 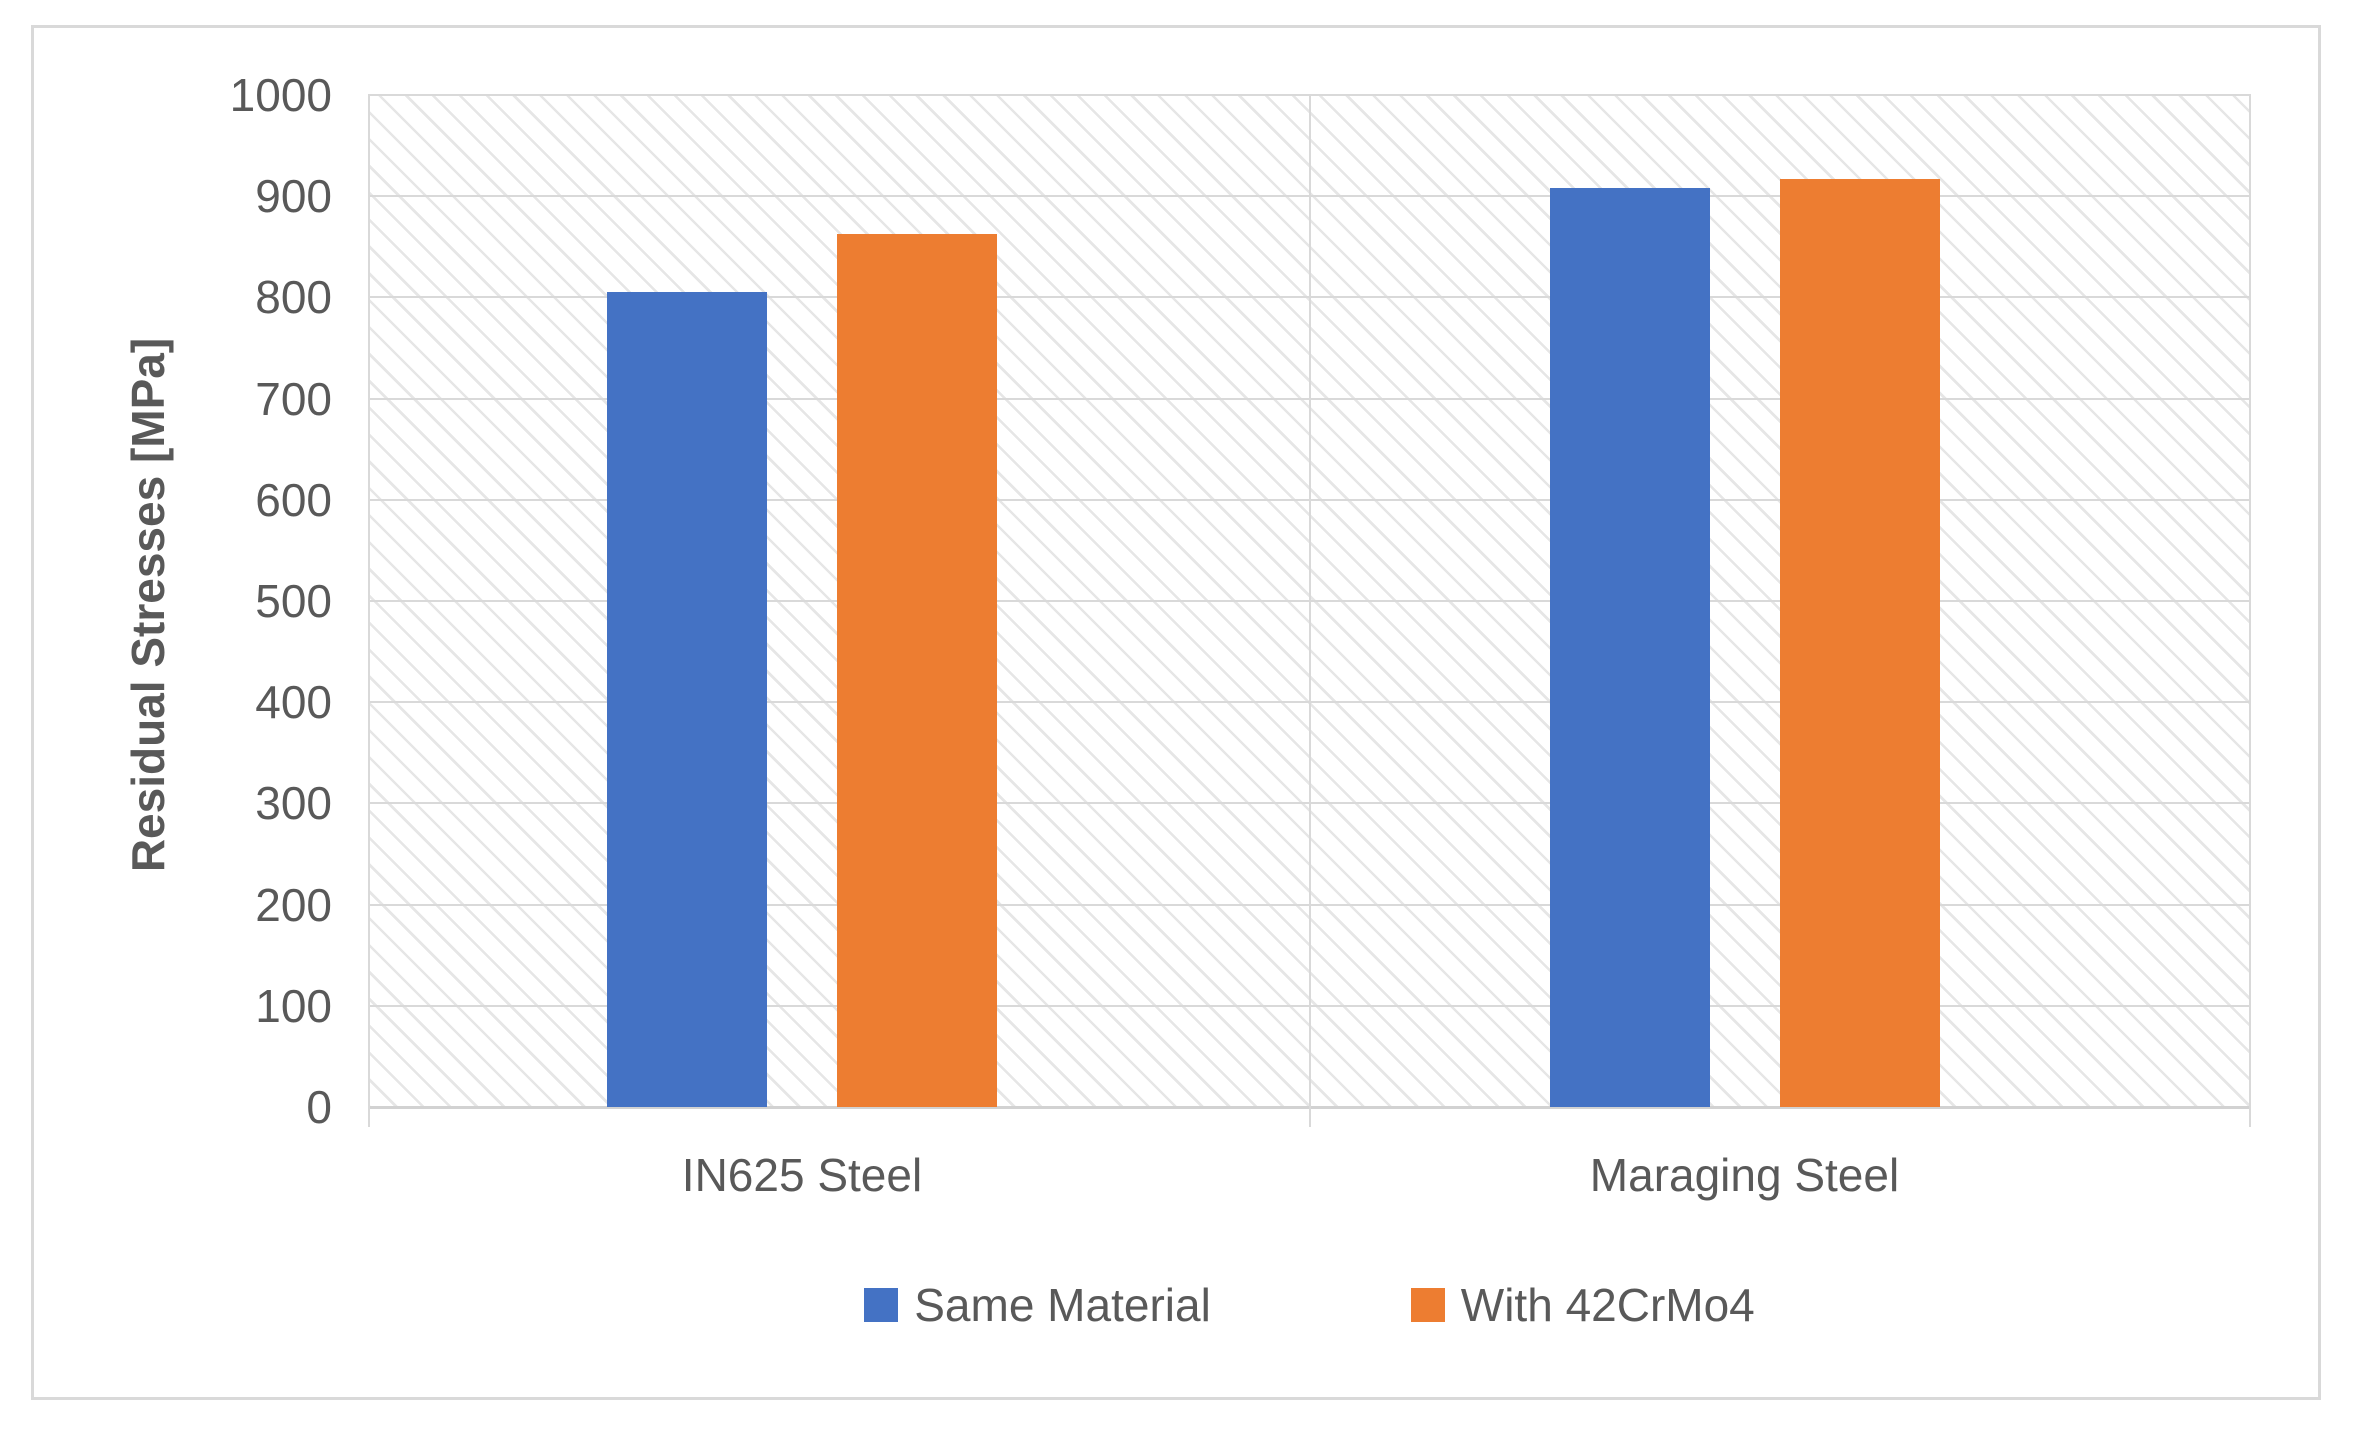 I want to click on legend-item-with-42crmo4: With 42CrMo4, so click(x=1582, y=1305).